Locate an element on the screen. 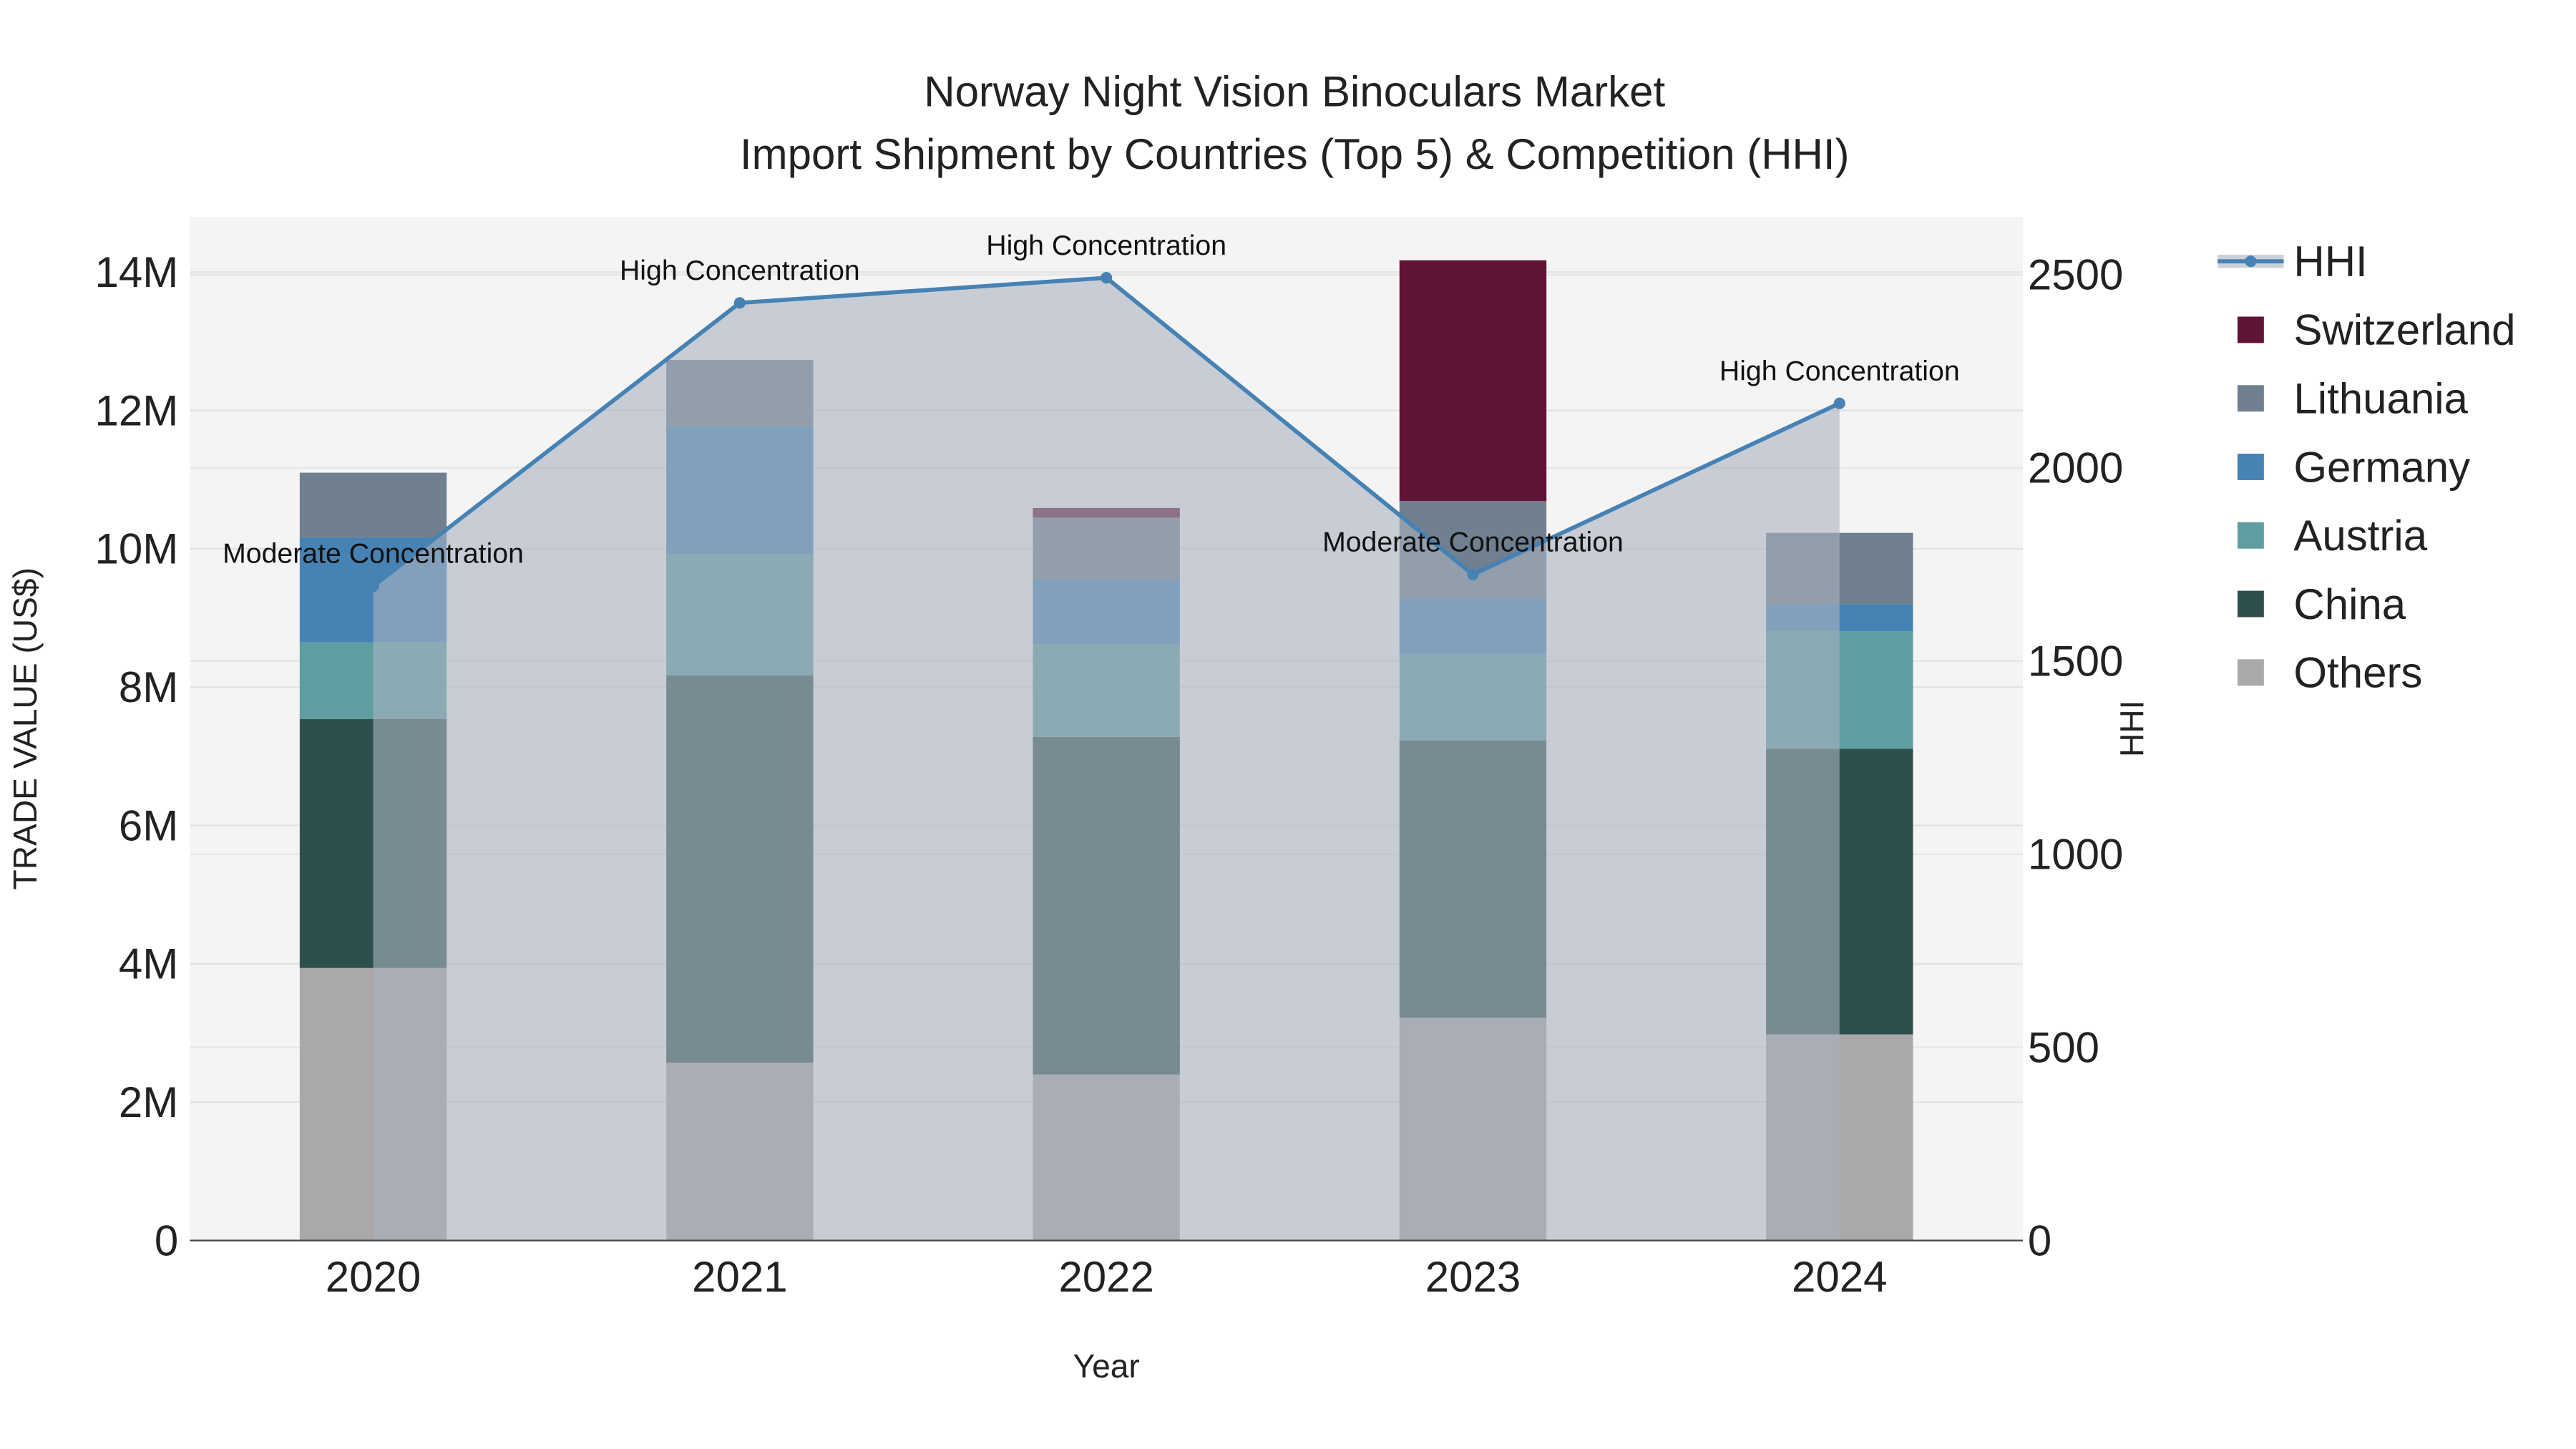 This screenshot has height=1449, width=2576. legend-item-china: China is located at coordinates (2321, 604).